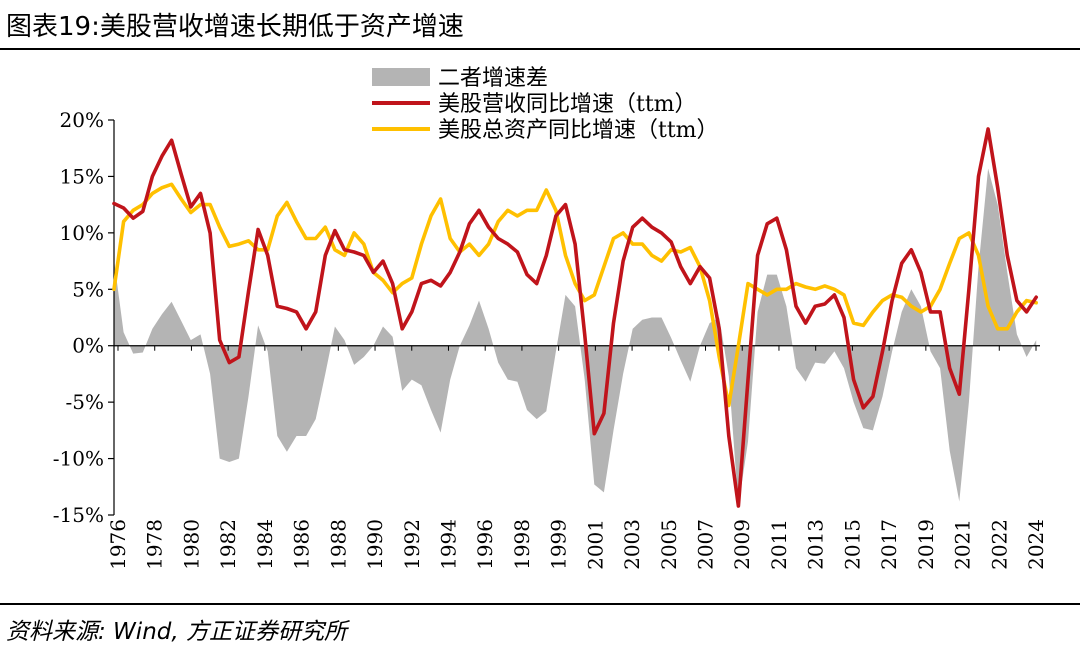 This screenshot has width=1080, height=649. I want to click on x-tick-label: 1999, so click(559, 544).